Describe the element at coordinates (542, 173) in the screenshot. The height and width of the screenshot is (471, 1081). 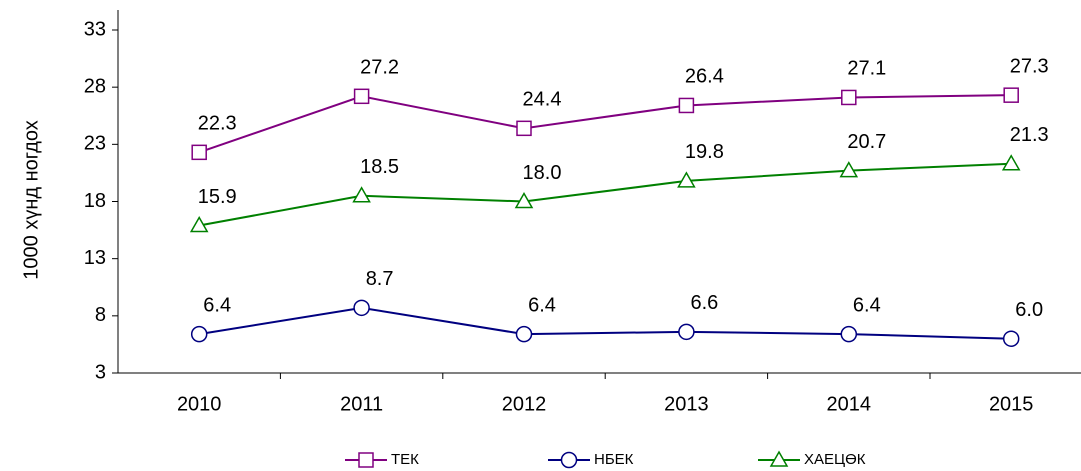
I see `data-label: 18.0` at that location.